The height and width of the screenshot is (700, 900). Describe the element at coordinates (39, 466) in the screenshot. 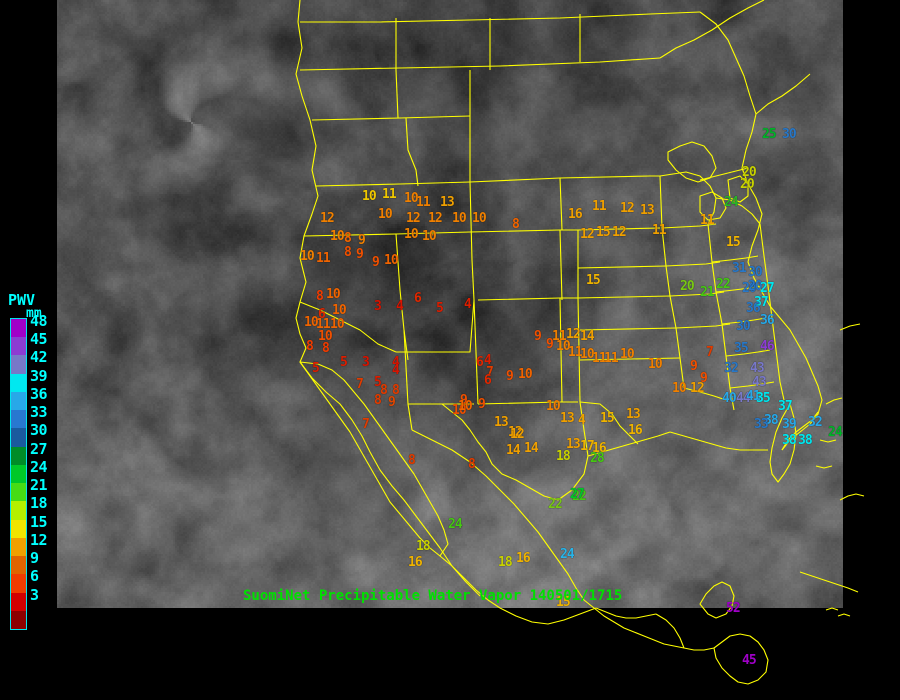

I see `colorbar-tick-24: 24` at that location.